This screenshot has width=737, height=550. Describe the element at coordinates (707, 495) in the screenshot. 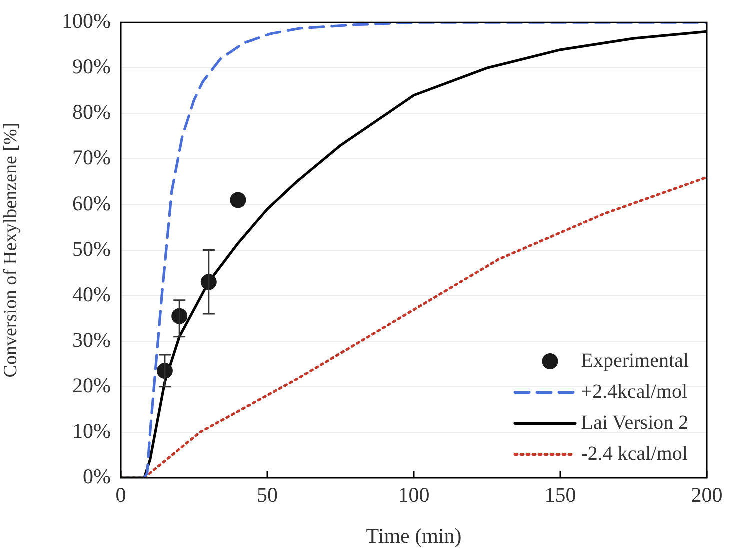

I see `x-tick-label: 200` at that location.